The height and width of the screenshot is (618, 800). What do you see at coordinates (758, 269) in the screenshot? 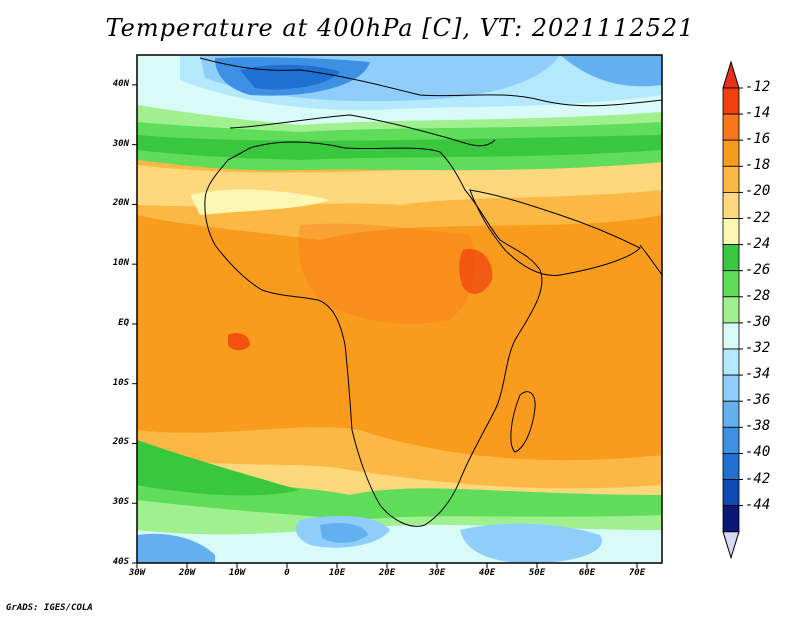
I see `colorbar-label: -26` at bounding box center [758, 269].